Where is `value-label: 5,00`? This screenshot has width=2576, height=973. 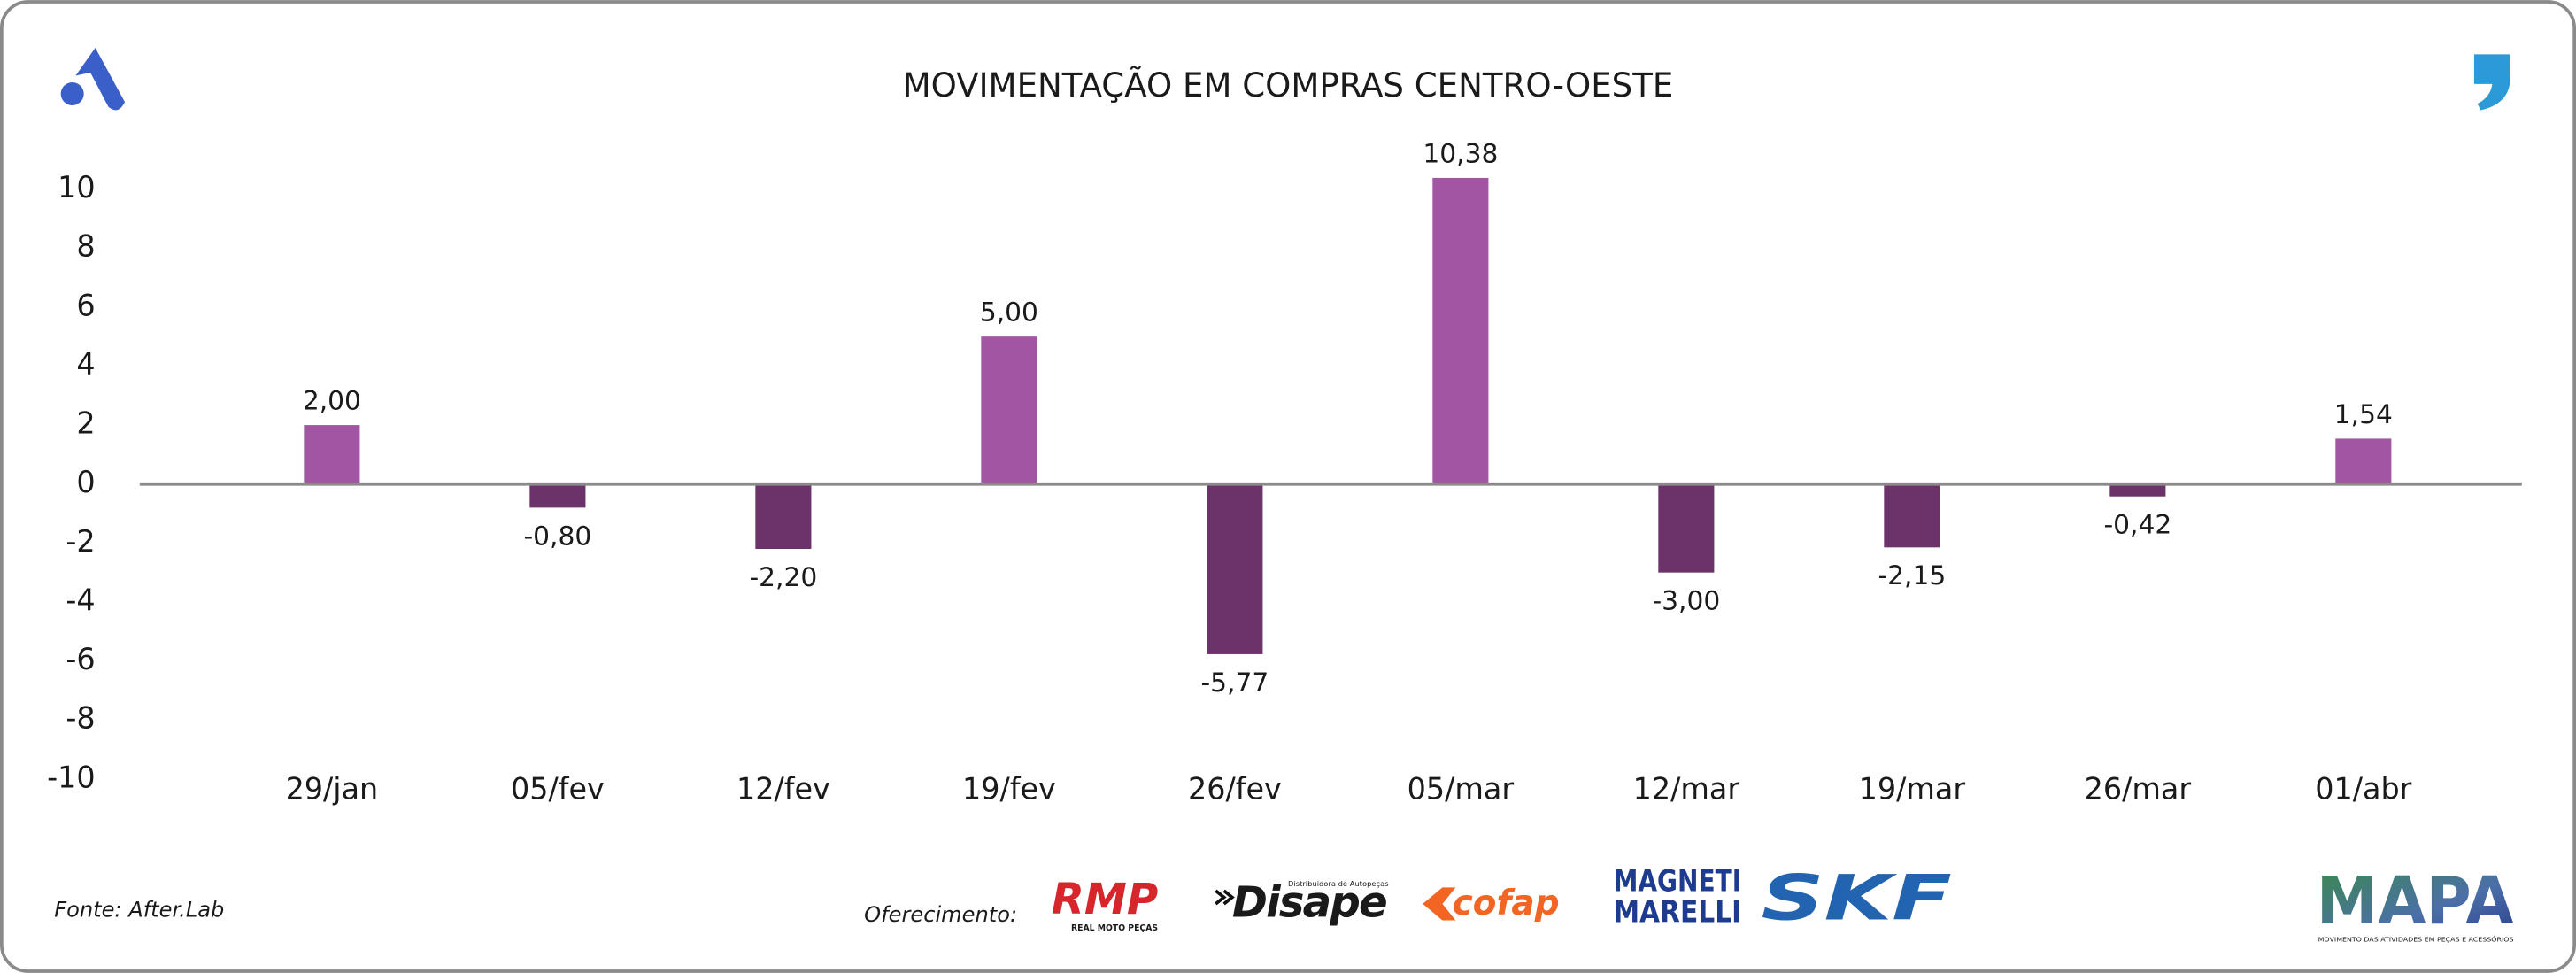
value-label: 5,00 is located at coordinates (1009, 313).